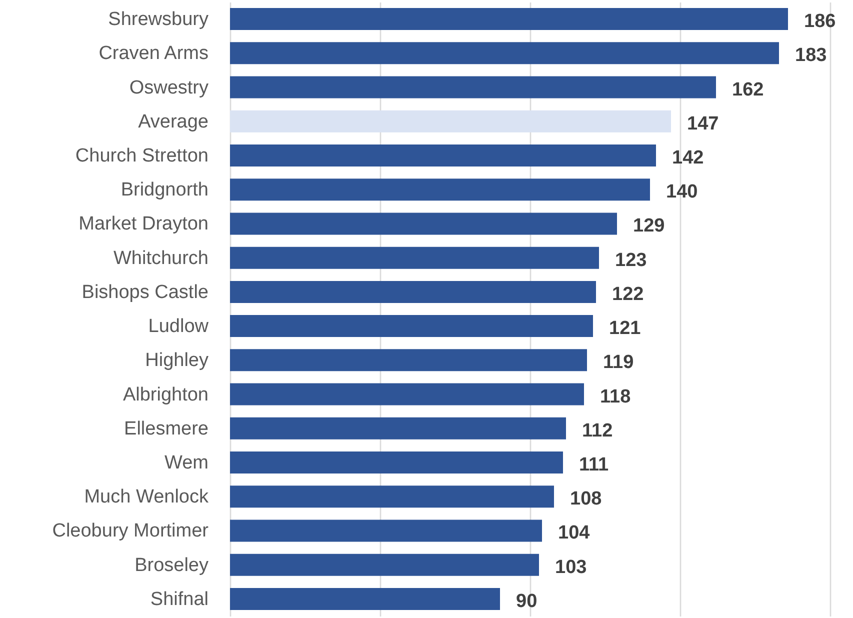 The height and width of the screenshot is (618, 853). I want to click on data-label: 162, so click(748, 89).